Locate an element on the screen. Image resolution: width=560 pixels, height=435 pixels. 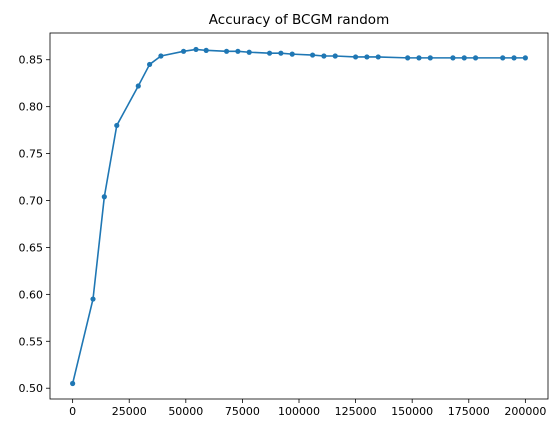
y-tick-label: 0.75 is located at coordinates (31, 154).